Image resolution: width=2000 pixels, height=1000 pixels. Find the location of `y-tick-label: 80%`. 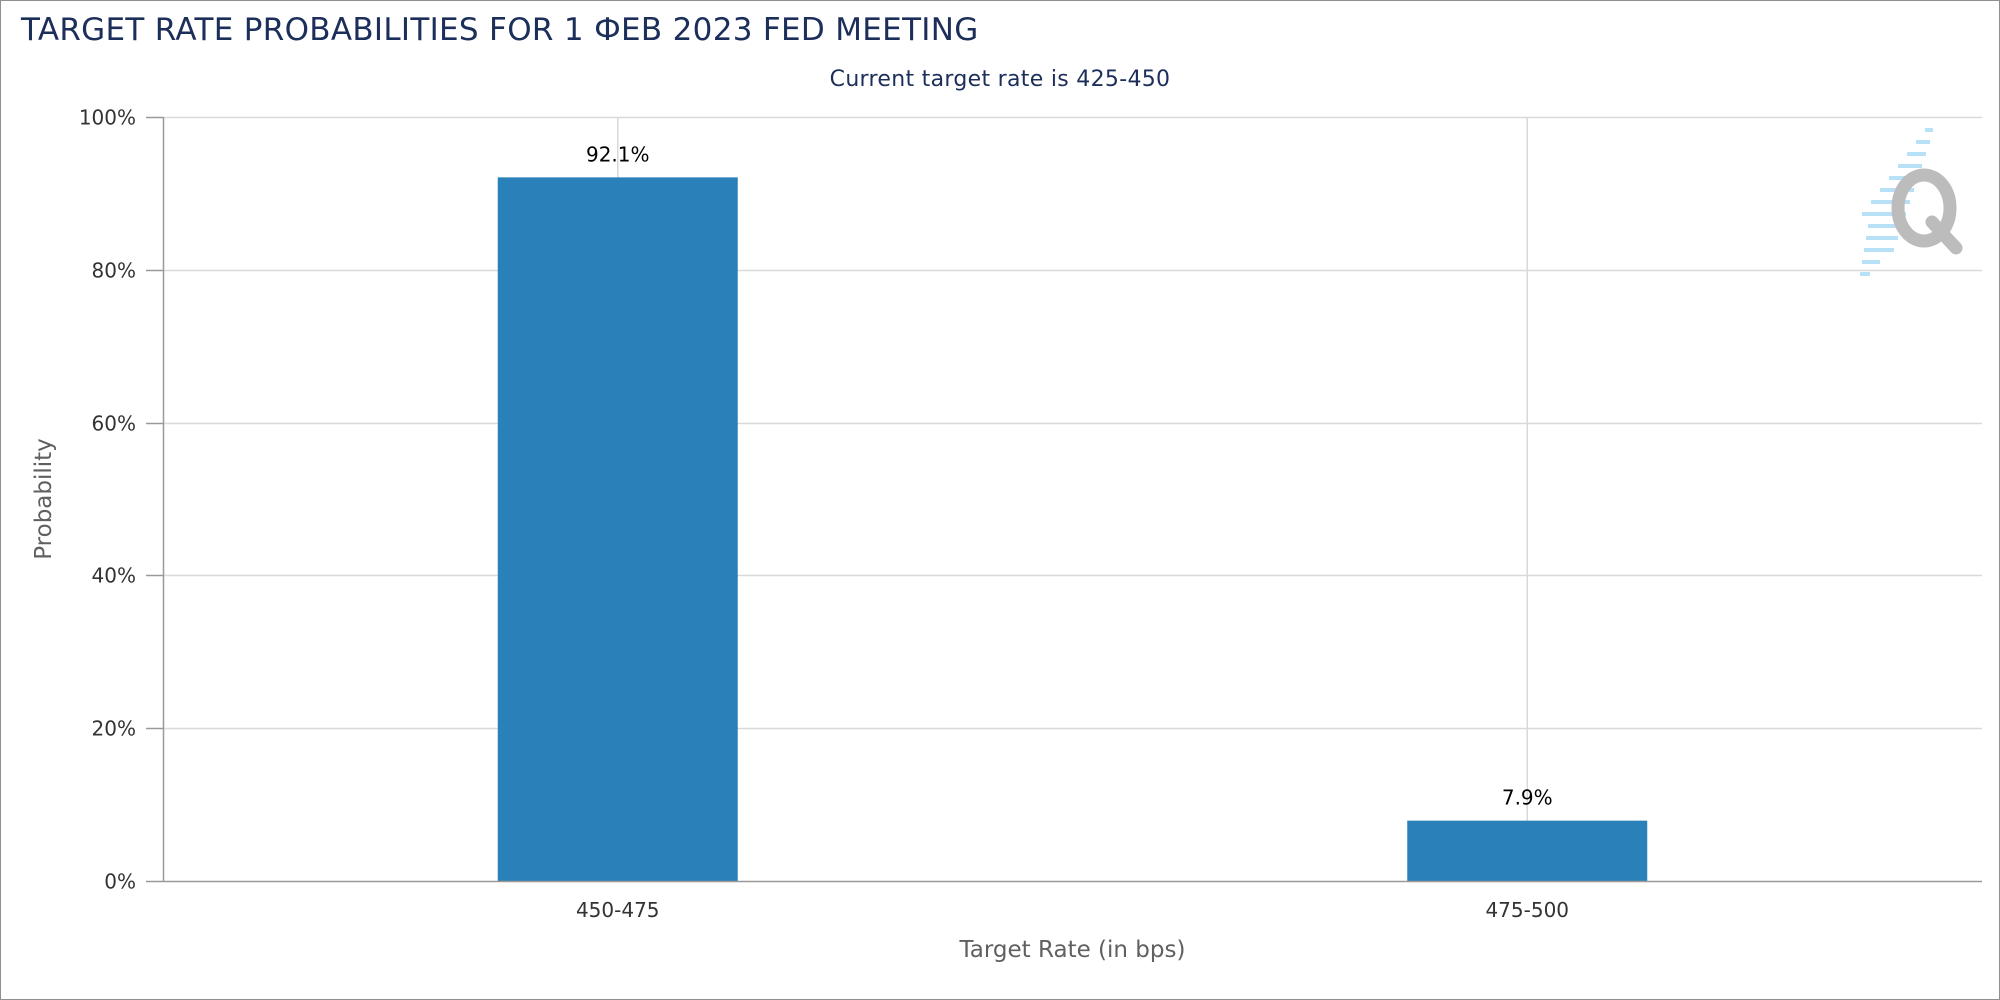

y-tick-label: 80% is located at coordinates (114, 271).